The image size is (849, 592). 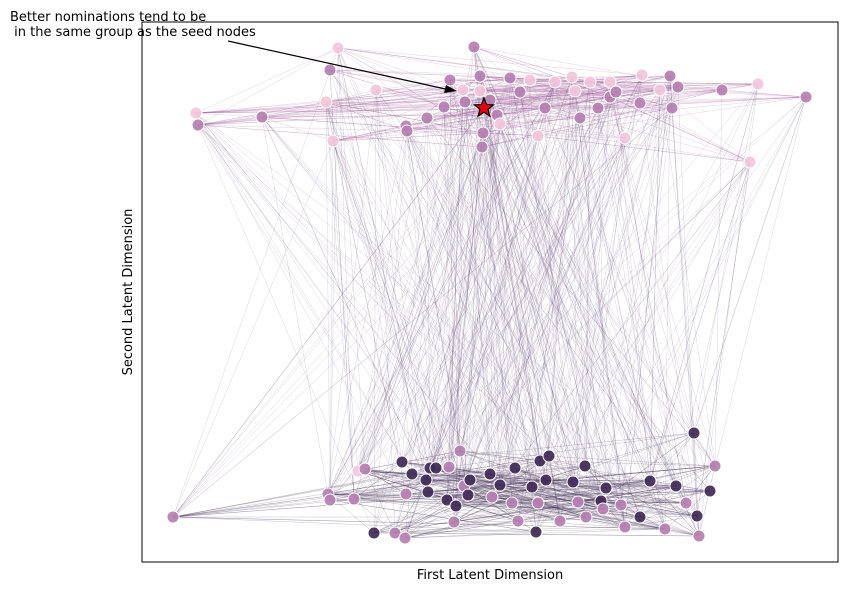 What do you see at coordinates (133, 32) in the screenshot?
I see `annotation-line-2: in the same group as the seed nodes` at bounding box center [133, 32].